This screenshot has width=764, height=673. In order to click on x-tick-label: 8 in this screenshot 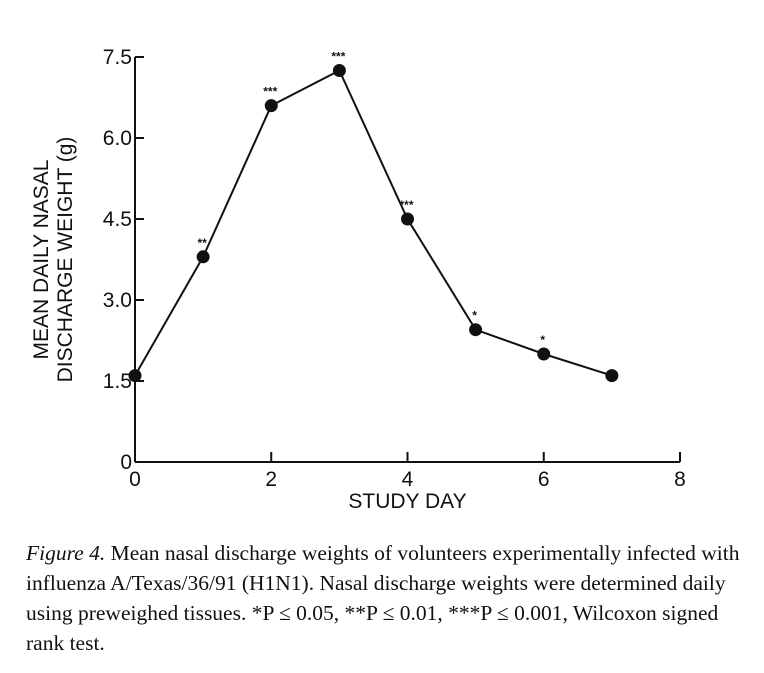, I will do `click(680, 479)`.